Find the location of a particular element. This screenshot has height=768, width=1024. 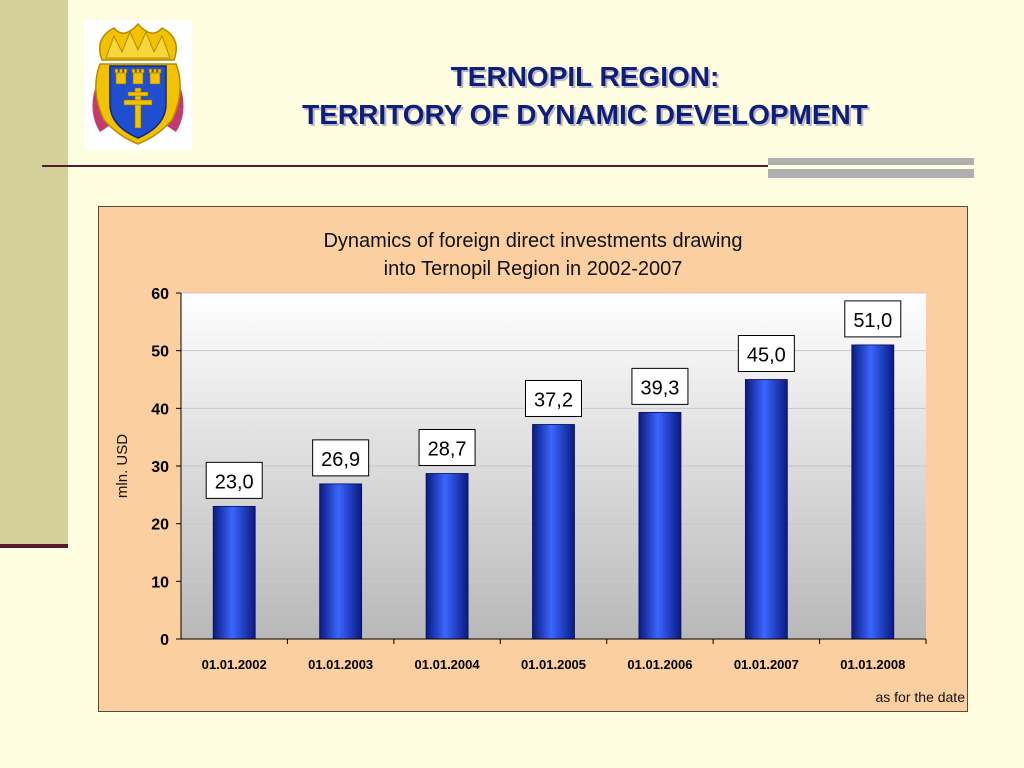

title-divider is located at coordinates (508, 166).